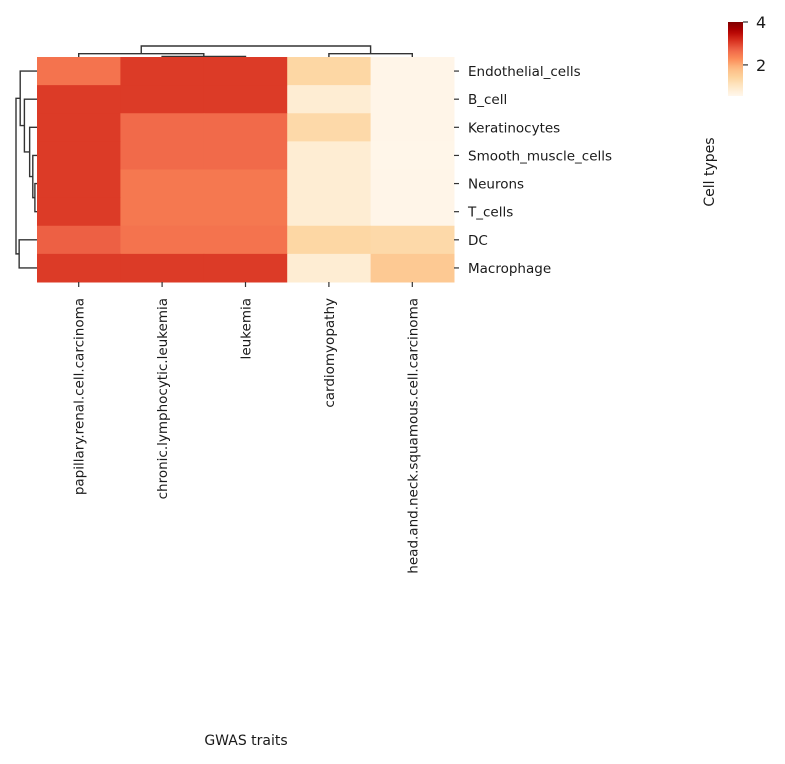  What do you see at coordinates (80, 396) in the screenshot?
I see `column-label: papillary.renal.cell.carcinoma` at bounding box center [80, 396].